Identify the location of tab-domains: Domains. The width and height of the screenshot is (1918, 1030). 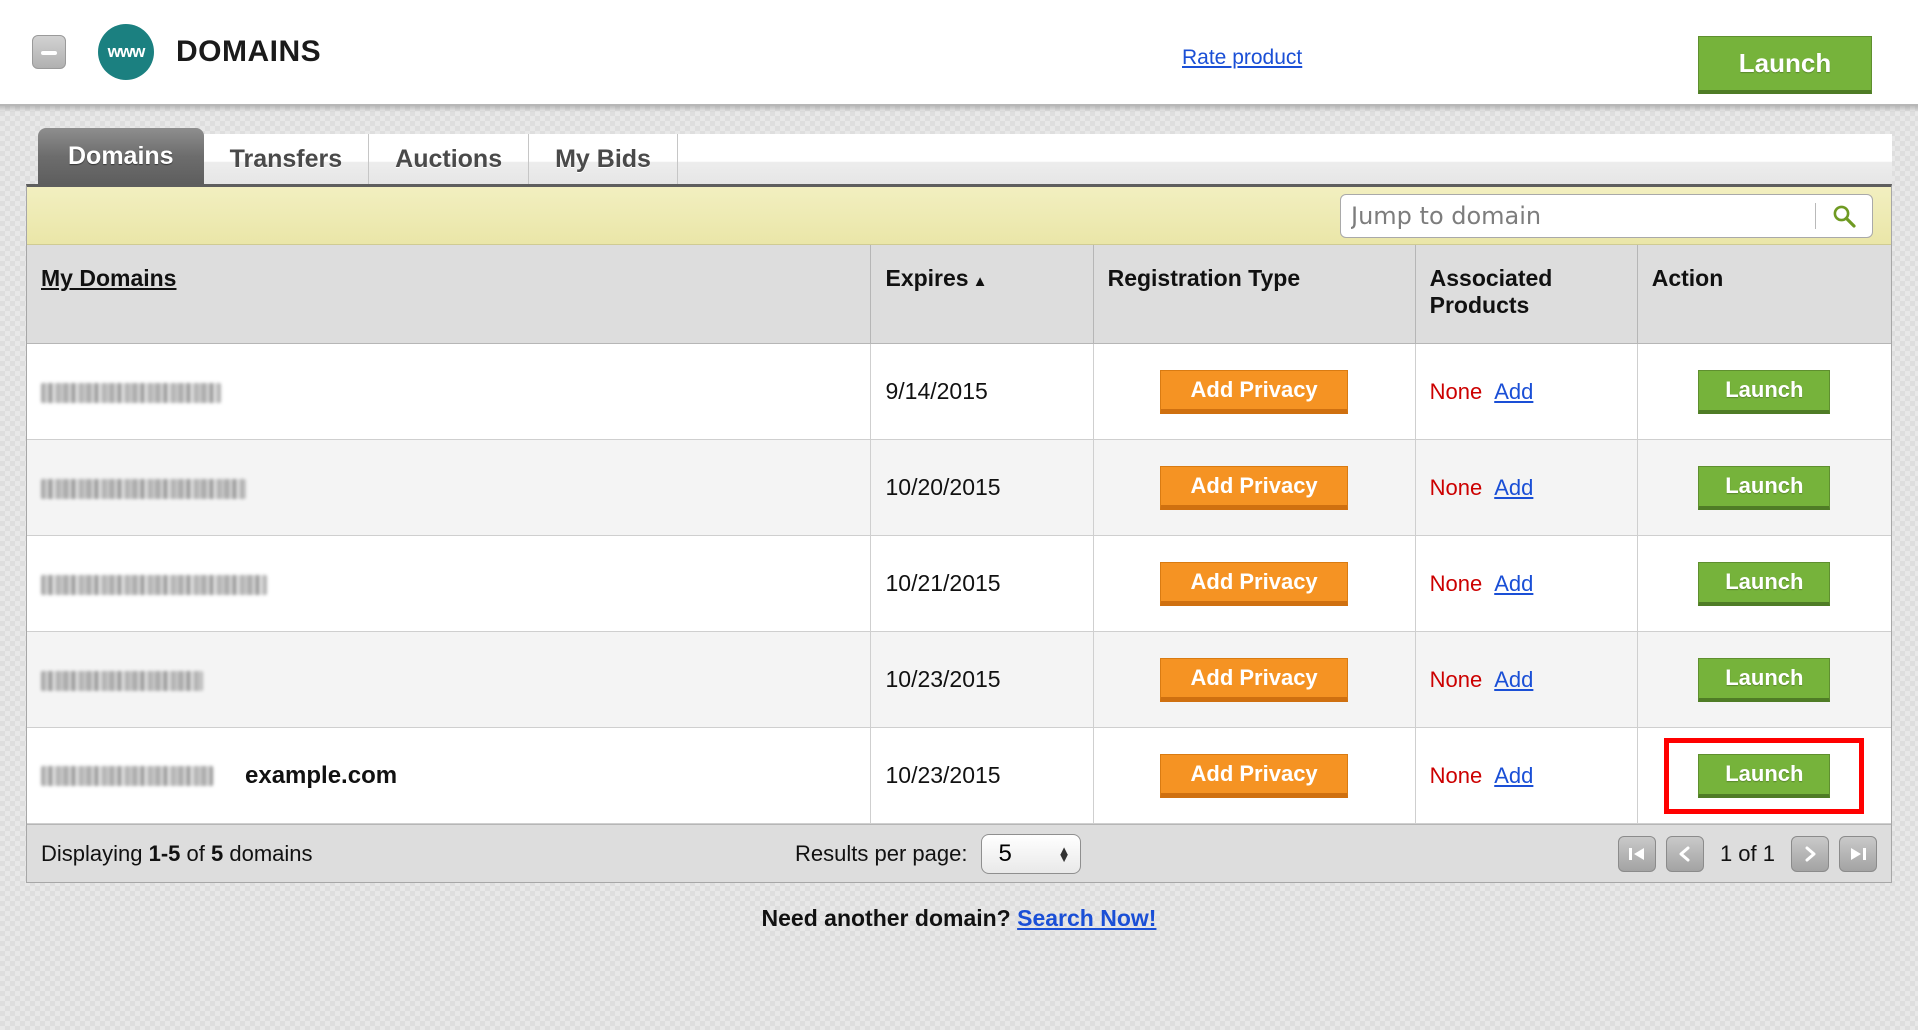
(121, 156).